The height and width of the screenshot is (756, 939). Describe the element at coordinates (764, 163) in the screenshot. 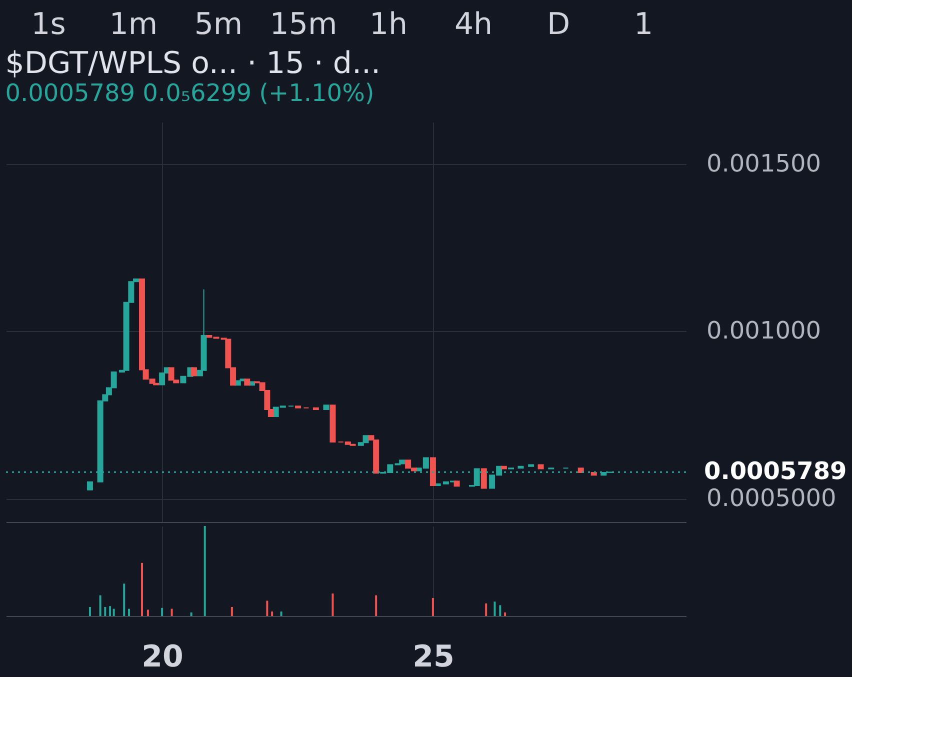

I see `y-tick-label: 0.001500` at that location.